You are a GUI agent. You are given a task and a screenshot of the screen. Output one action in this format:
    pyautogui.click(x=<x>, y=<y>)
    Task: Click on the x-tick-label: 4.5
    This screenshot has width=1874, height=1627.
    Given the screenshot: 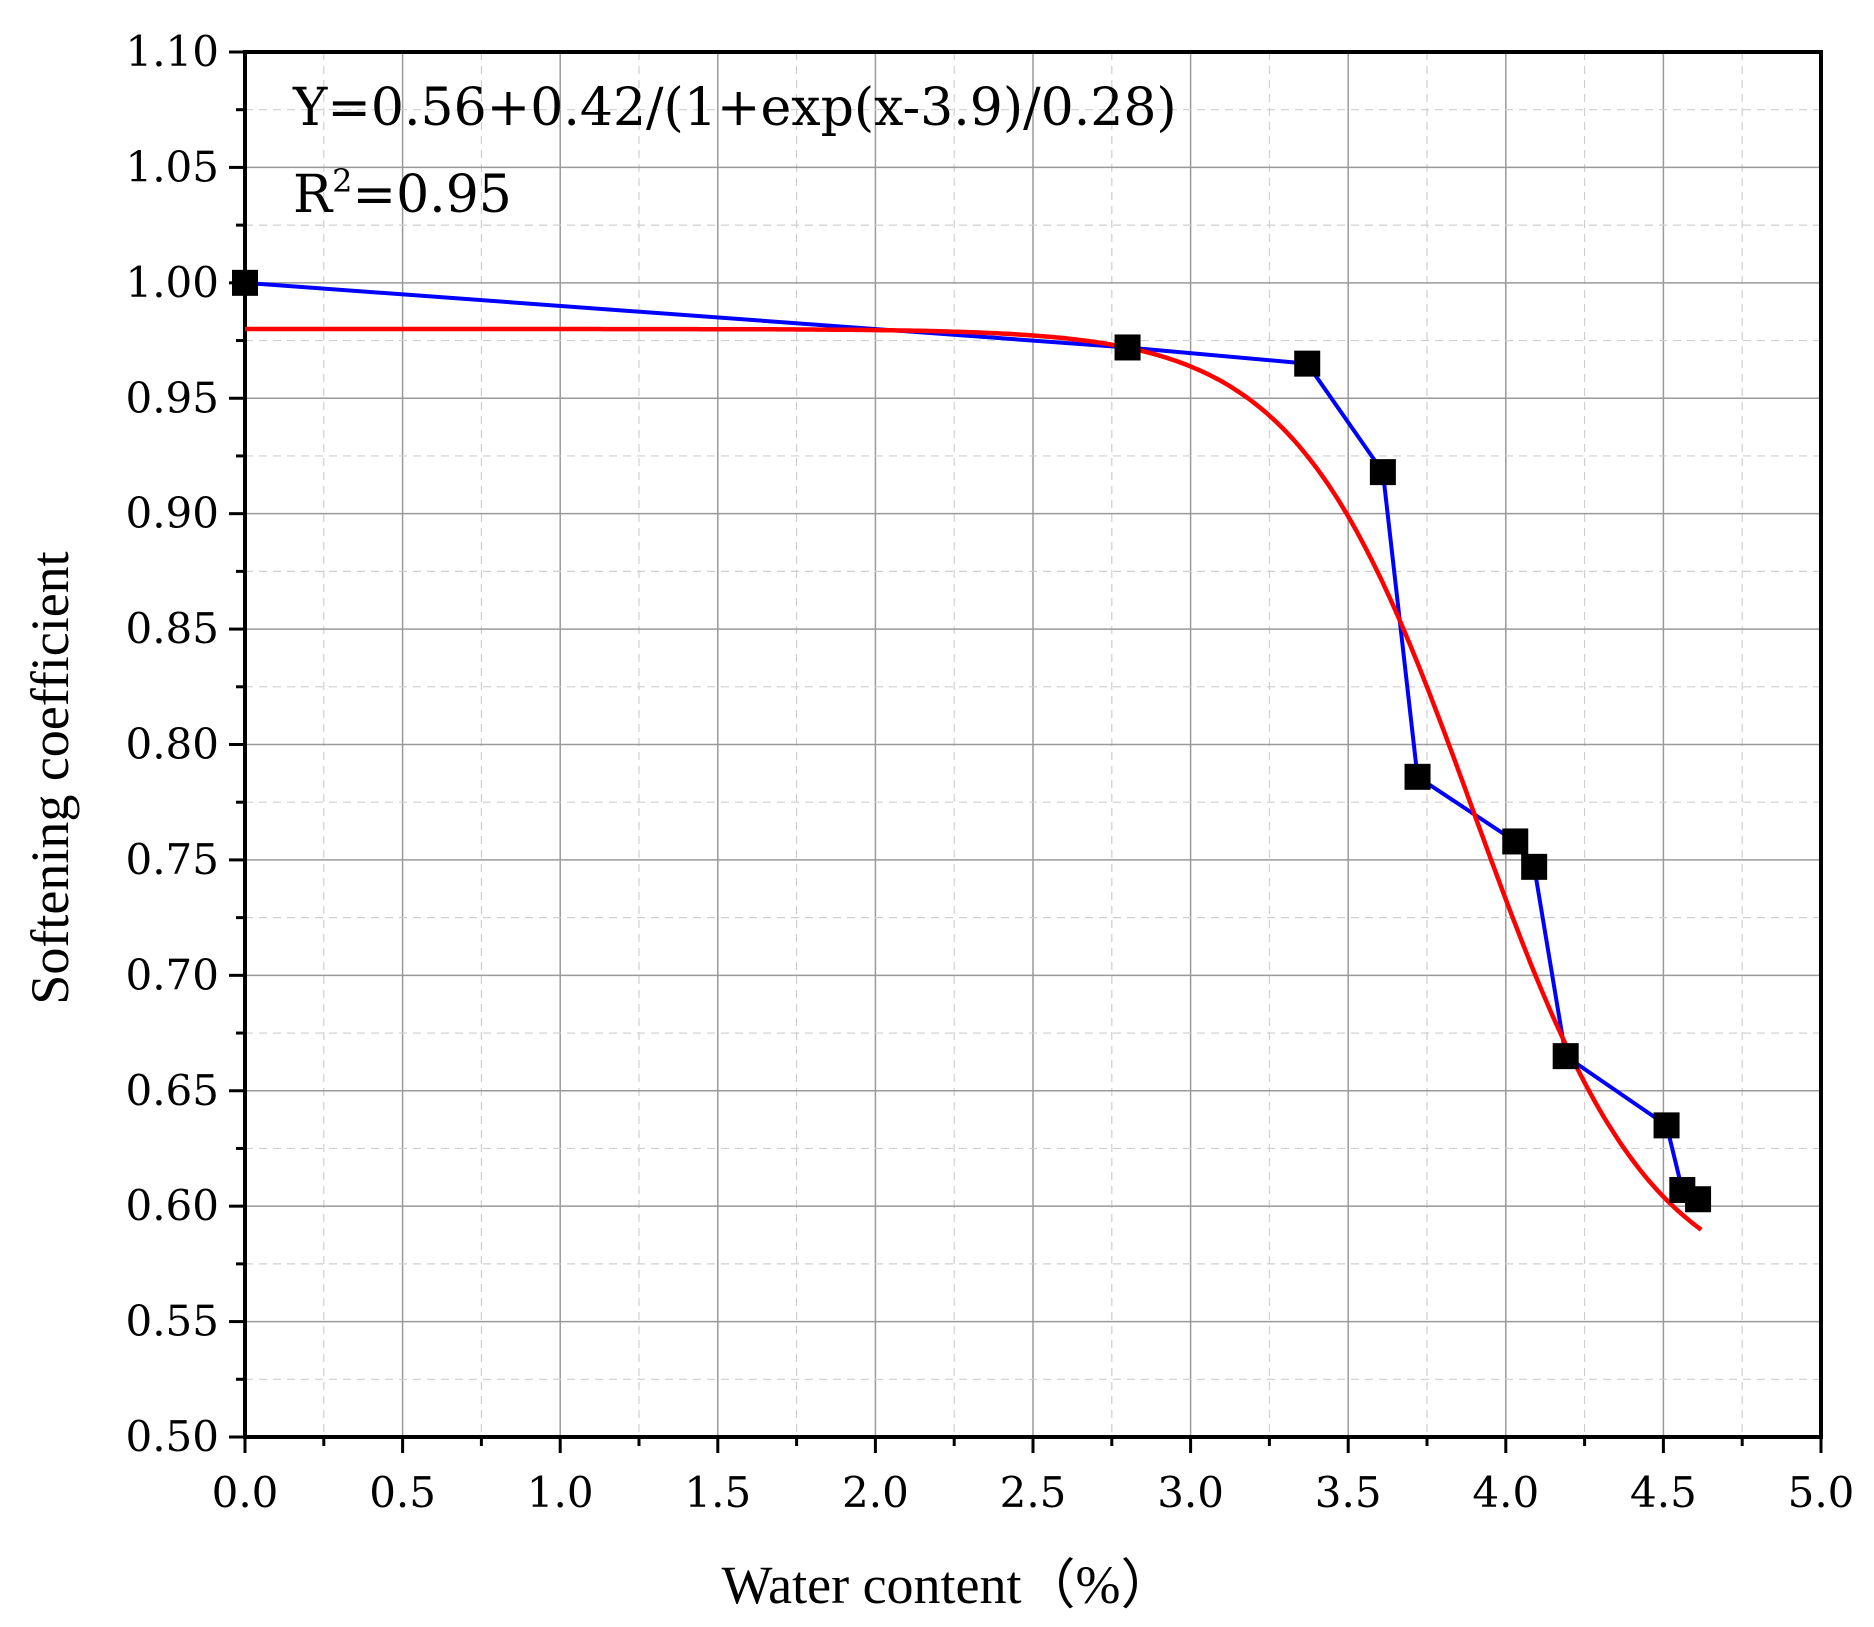 What is the action you would take?
    pyautogui.click(x=1663, y=1492)
    